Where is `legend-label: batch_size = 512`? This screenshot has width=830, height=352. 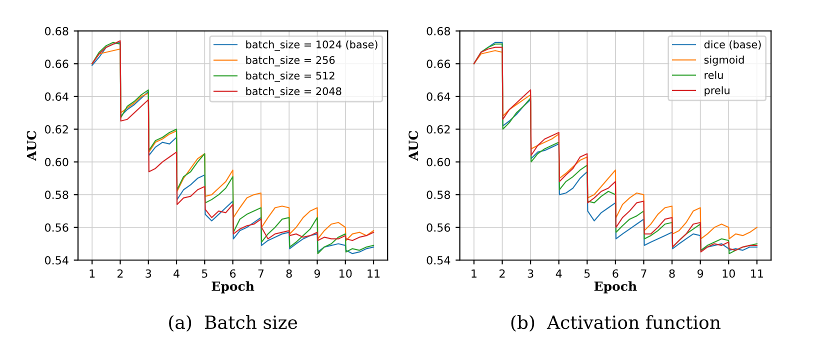
legend-label: batch_size = 512 is located at coordinates (290, 77).